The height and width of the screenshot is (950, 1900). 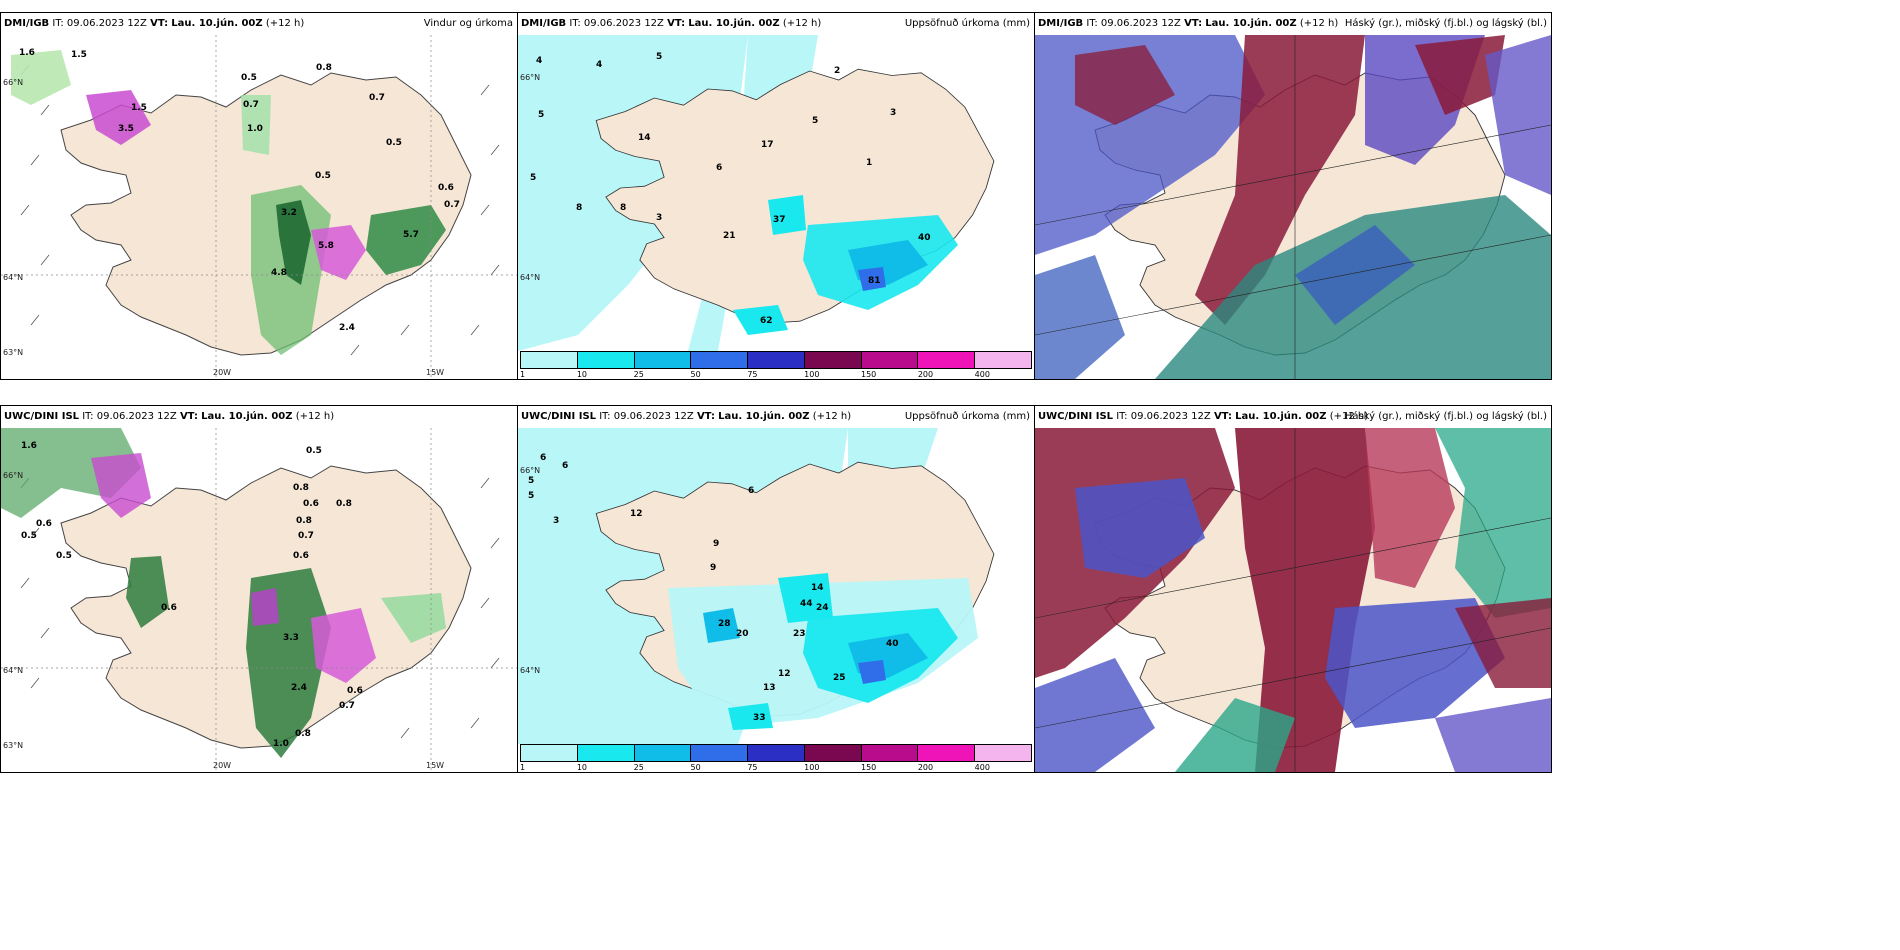 What do you see at coordinates (223, 593) in the screenshot?
I see `precip-areas` at bounding box center [223, 593].